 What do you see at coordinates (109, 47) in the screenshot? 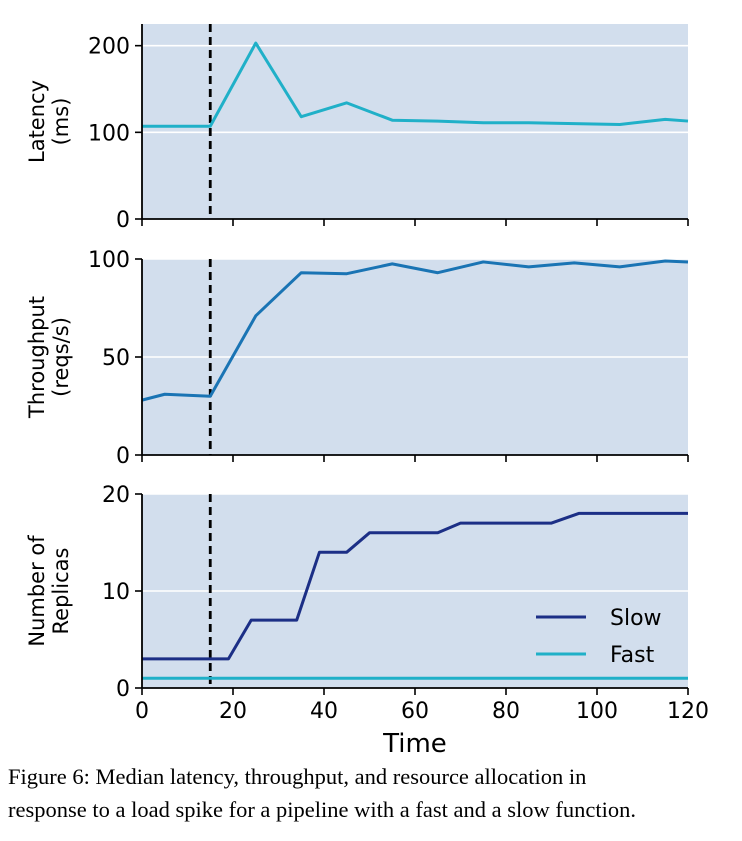
I see `y-tick-label: 200` at bounding box center [109, 47].